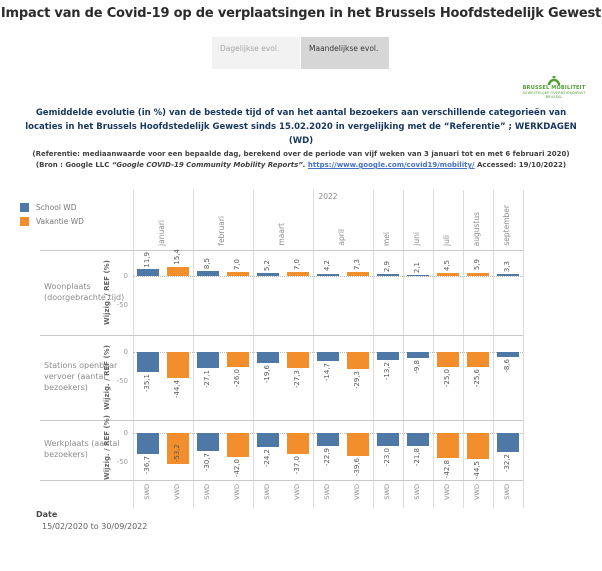  What do you see at coordinates (416, 239) in the screenshot?
I see `month-header: juni` at bounding box center [416, 239].